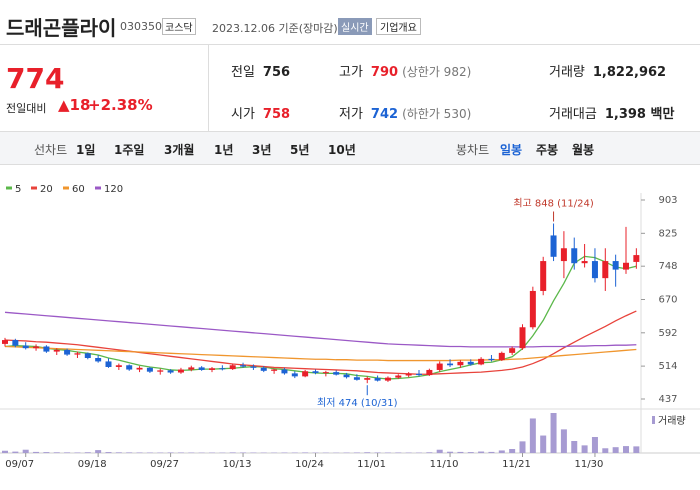 The height and width of the screenshot is (490, 700). Describe the element at coordinates (308, 28) in the screenshot. I see `basis: 기준(장마감)` at that location.